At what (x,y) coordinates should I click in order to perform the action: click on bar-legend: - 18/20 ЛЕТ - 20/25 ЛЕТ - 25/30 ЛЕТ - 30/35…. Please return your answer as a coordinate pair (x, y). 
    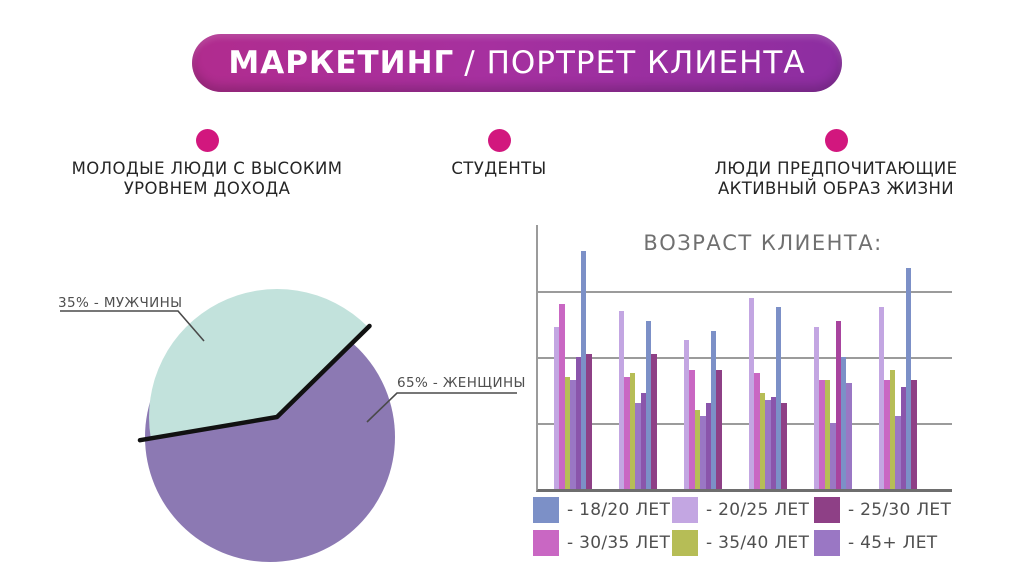
    Looking at the image, I should click on (742, 526).